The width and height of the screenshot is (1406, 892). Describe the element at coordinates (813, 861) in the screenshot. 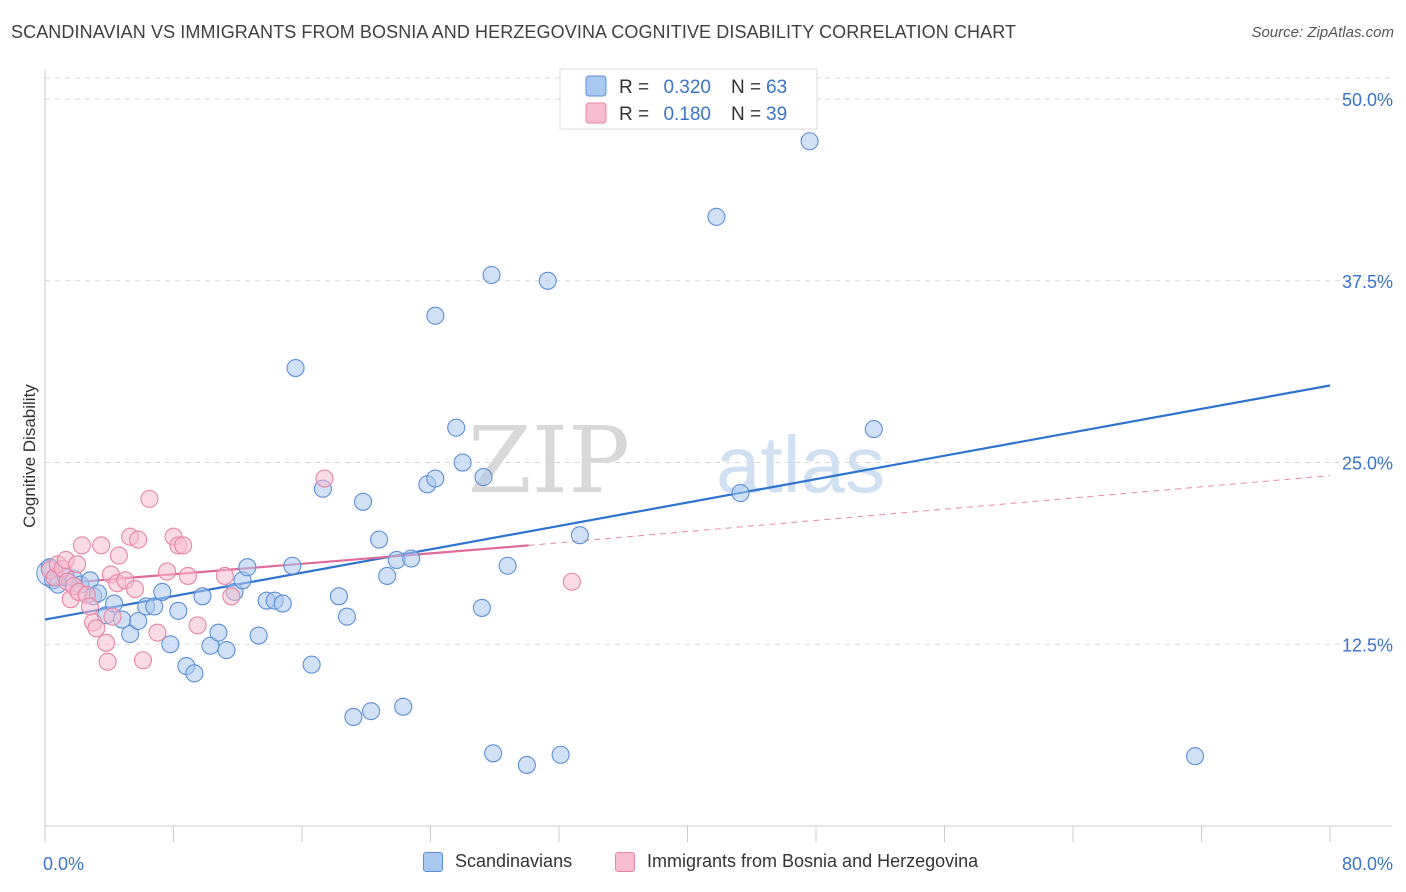

I see `legend-label-bosnia: Immigrants from Bosnia and Herzegovina` at that location.